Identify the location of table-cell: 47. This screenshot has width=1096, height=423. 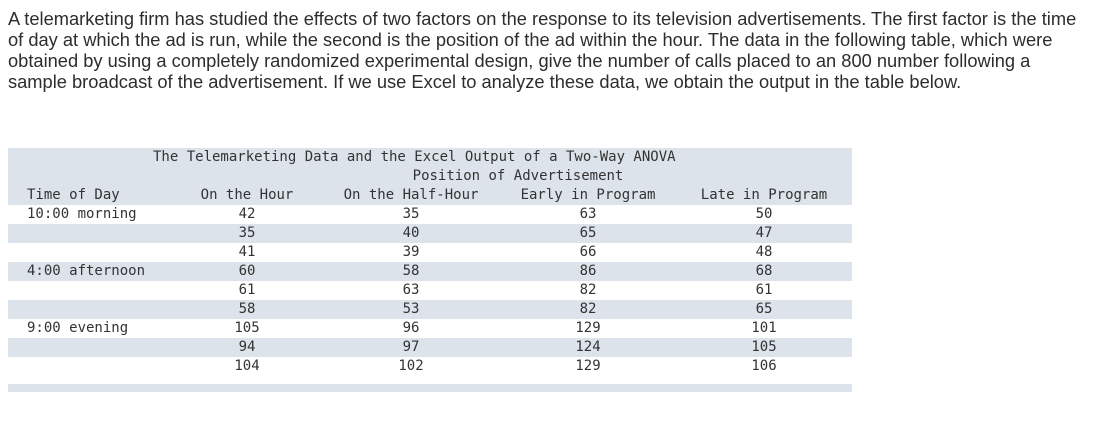
(764, 233).